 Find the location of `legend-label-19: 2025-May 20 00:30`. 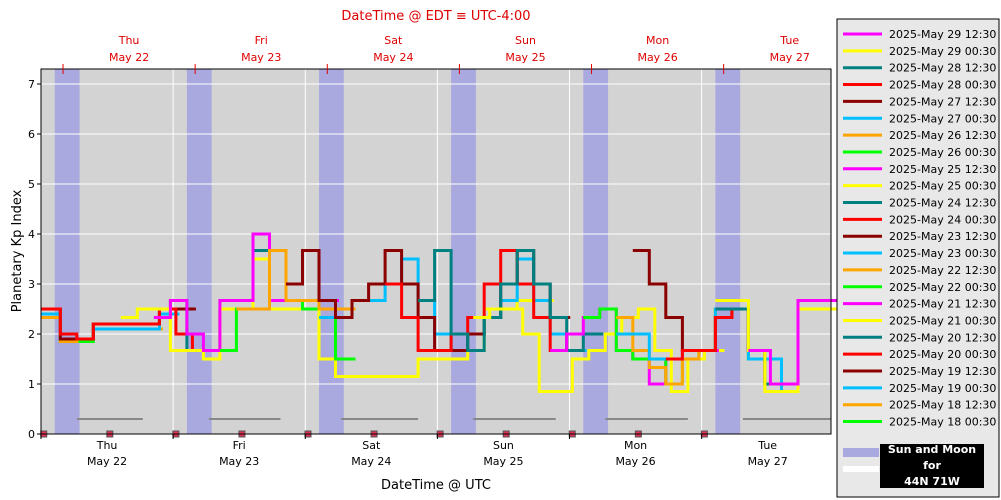

legend-label-19: 2025-May 20 00:30 is located at coordinates (942, 354).